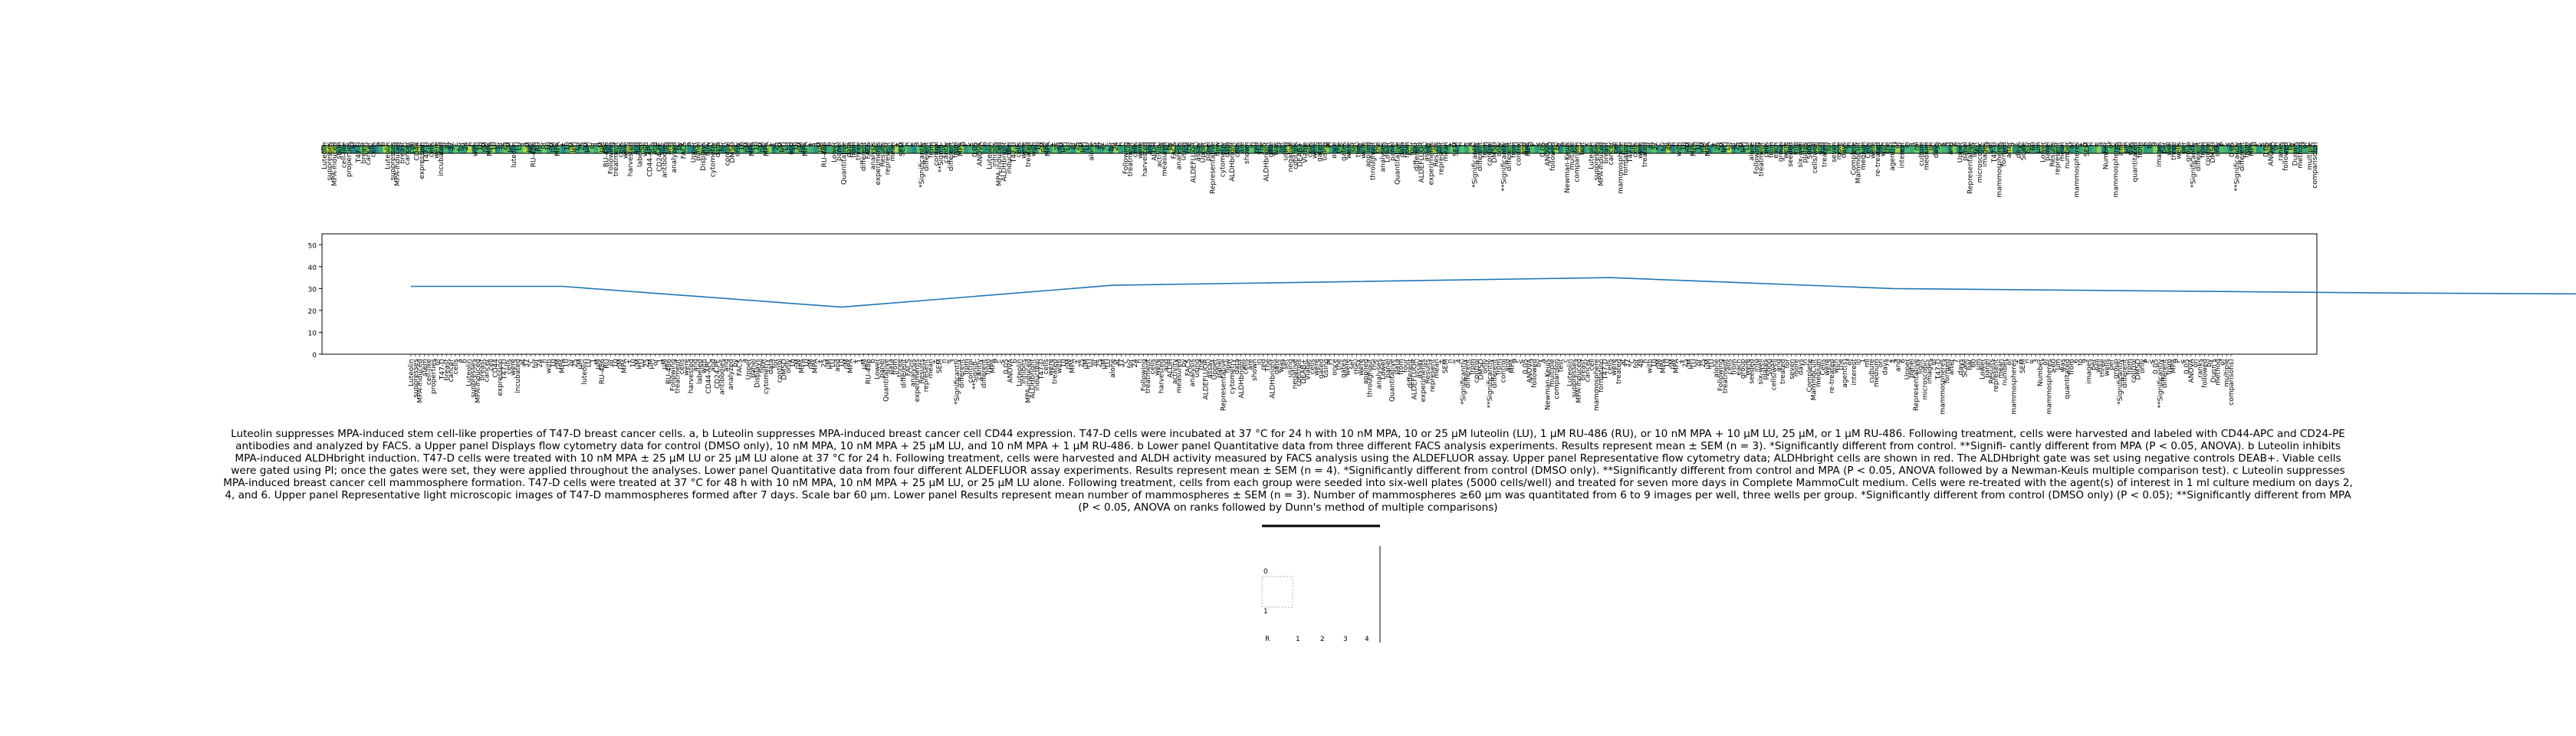 The width and height of the screenshot is (2576, 736). What do you see at coordinates (883, 154) in the screenshot?
I see `heatmap-x-tick-label: Results` at bounding box center [883, 154].